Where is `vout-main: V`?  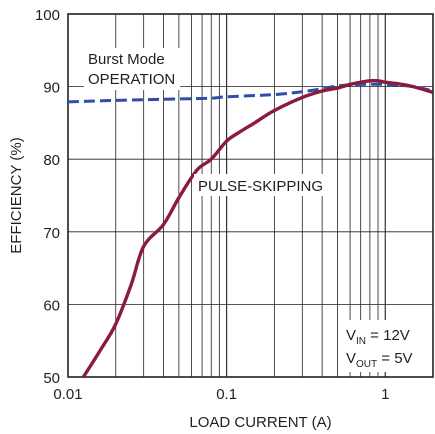 vout-main: V is located at coordinates (351, 358).